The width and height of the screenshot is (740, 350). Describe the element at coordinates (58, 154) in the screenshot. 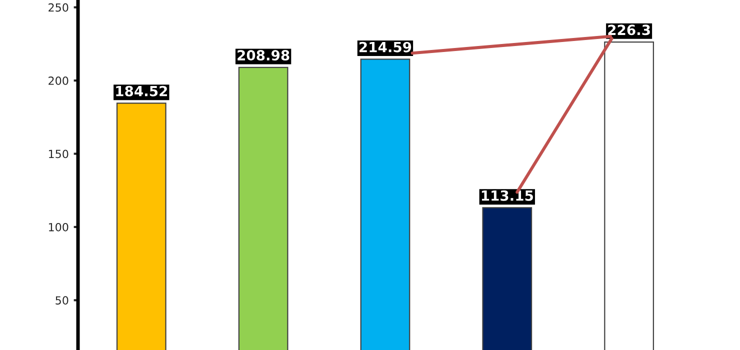

I see `y-tick-label: 150` at that location.